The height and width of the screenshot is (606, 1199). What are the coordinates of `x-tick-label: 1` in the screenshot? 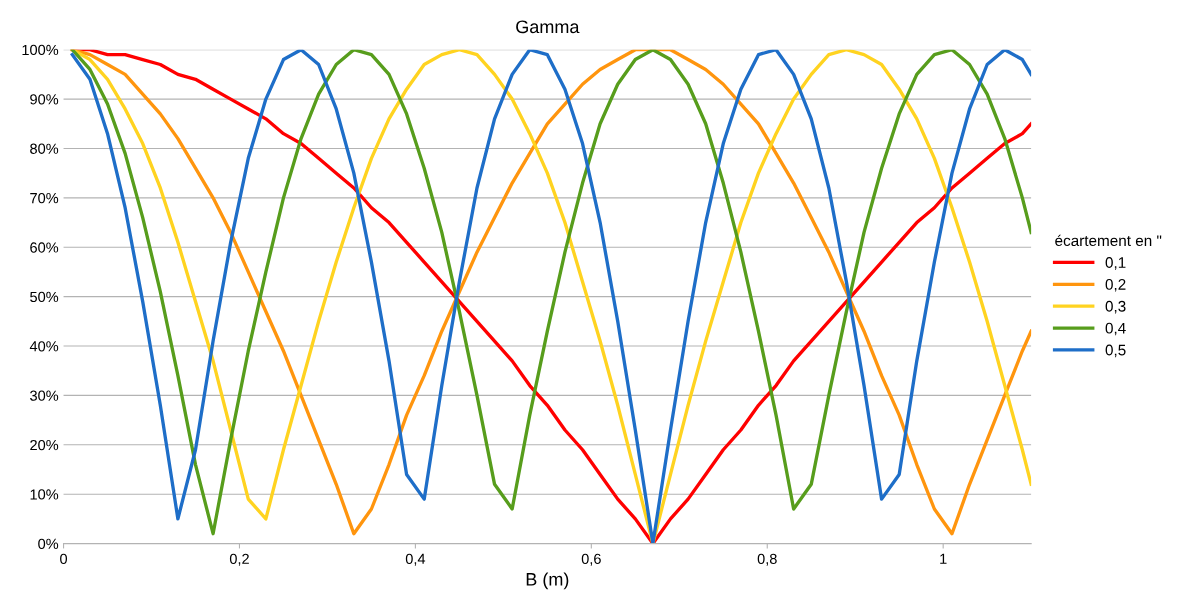 It's located at (943, 558).